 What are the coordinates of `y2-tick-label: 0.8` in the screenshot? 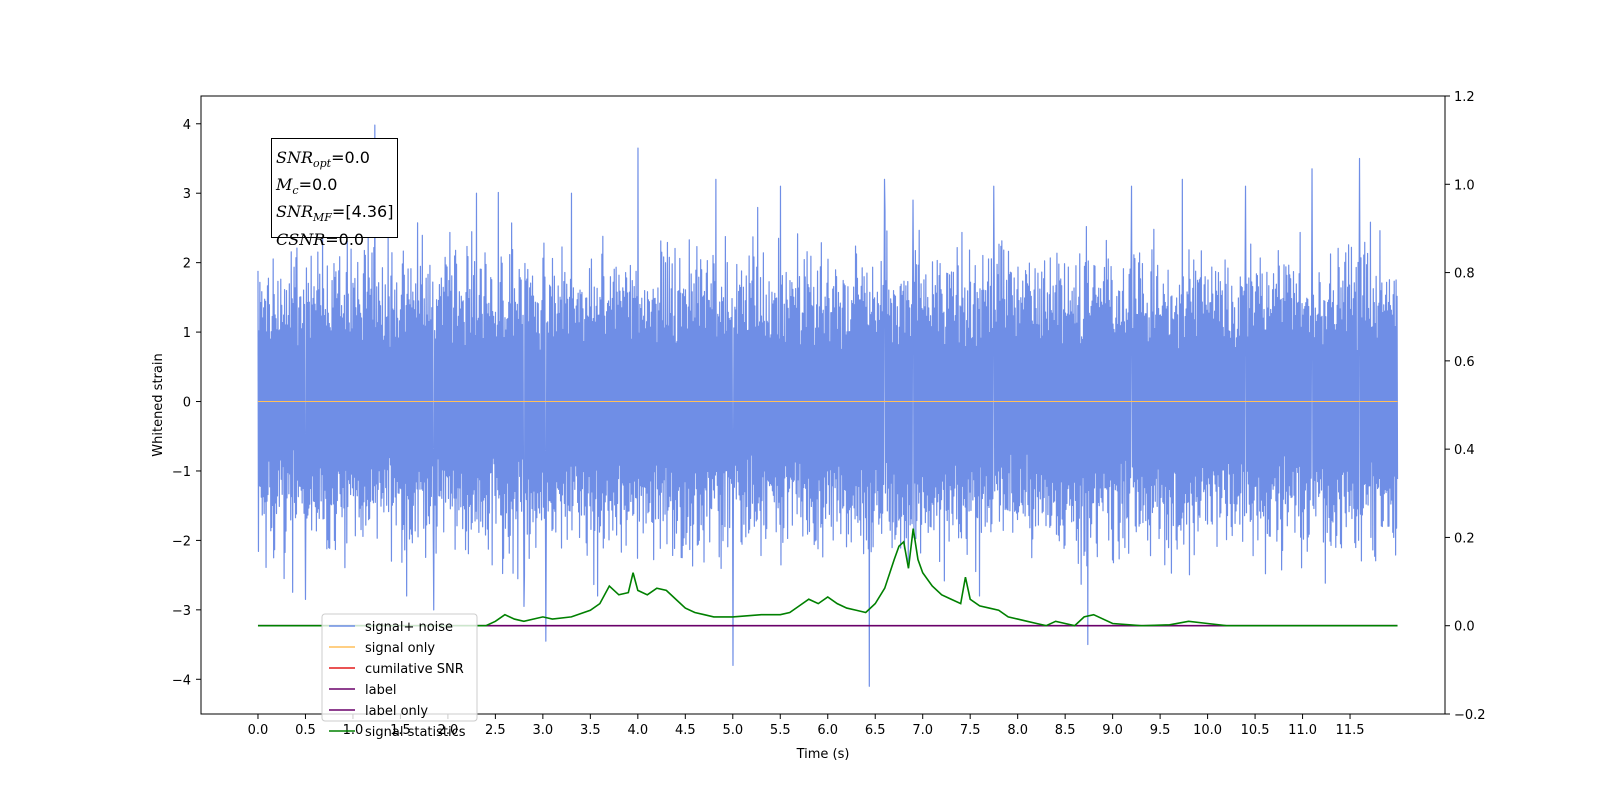 It's located at (1464, 274).